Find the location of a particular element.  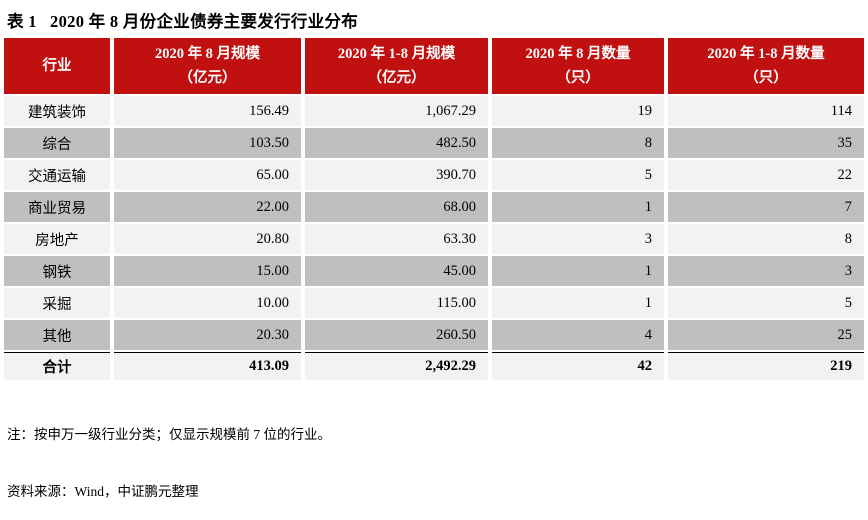

aug-scale-cell: 20.80 is located at coordinates (207, 239).